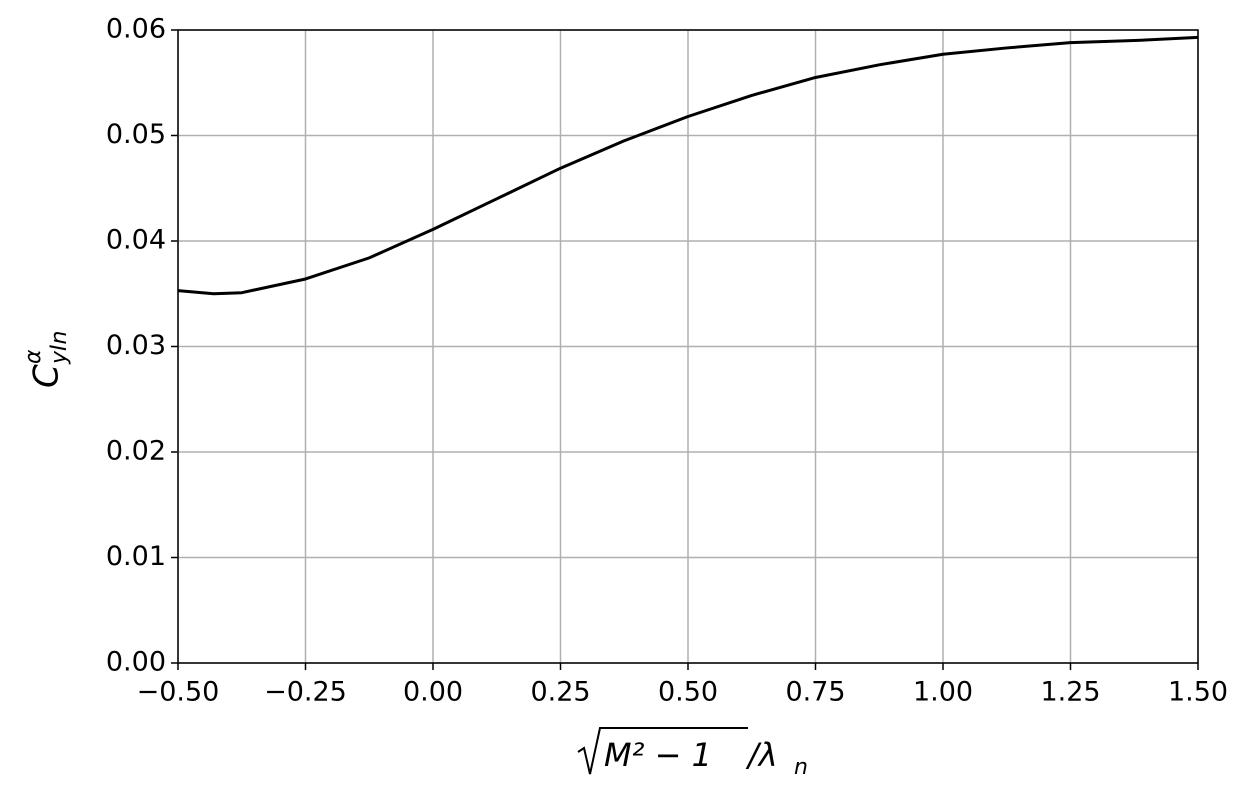 This screenshot has height=793, width=1253. I want to click on x-label-radicand: M² − 1, so click(658, 755).